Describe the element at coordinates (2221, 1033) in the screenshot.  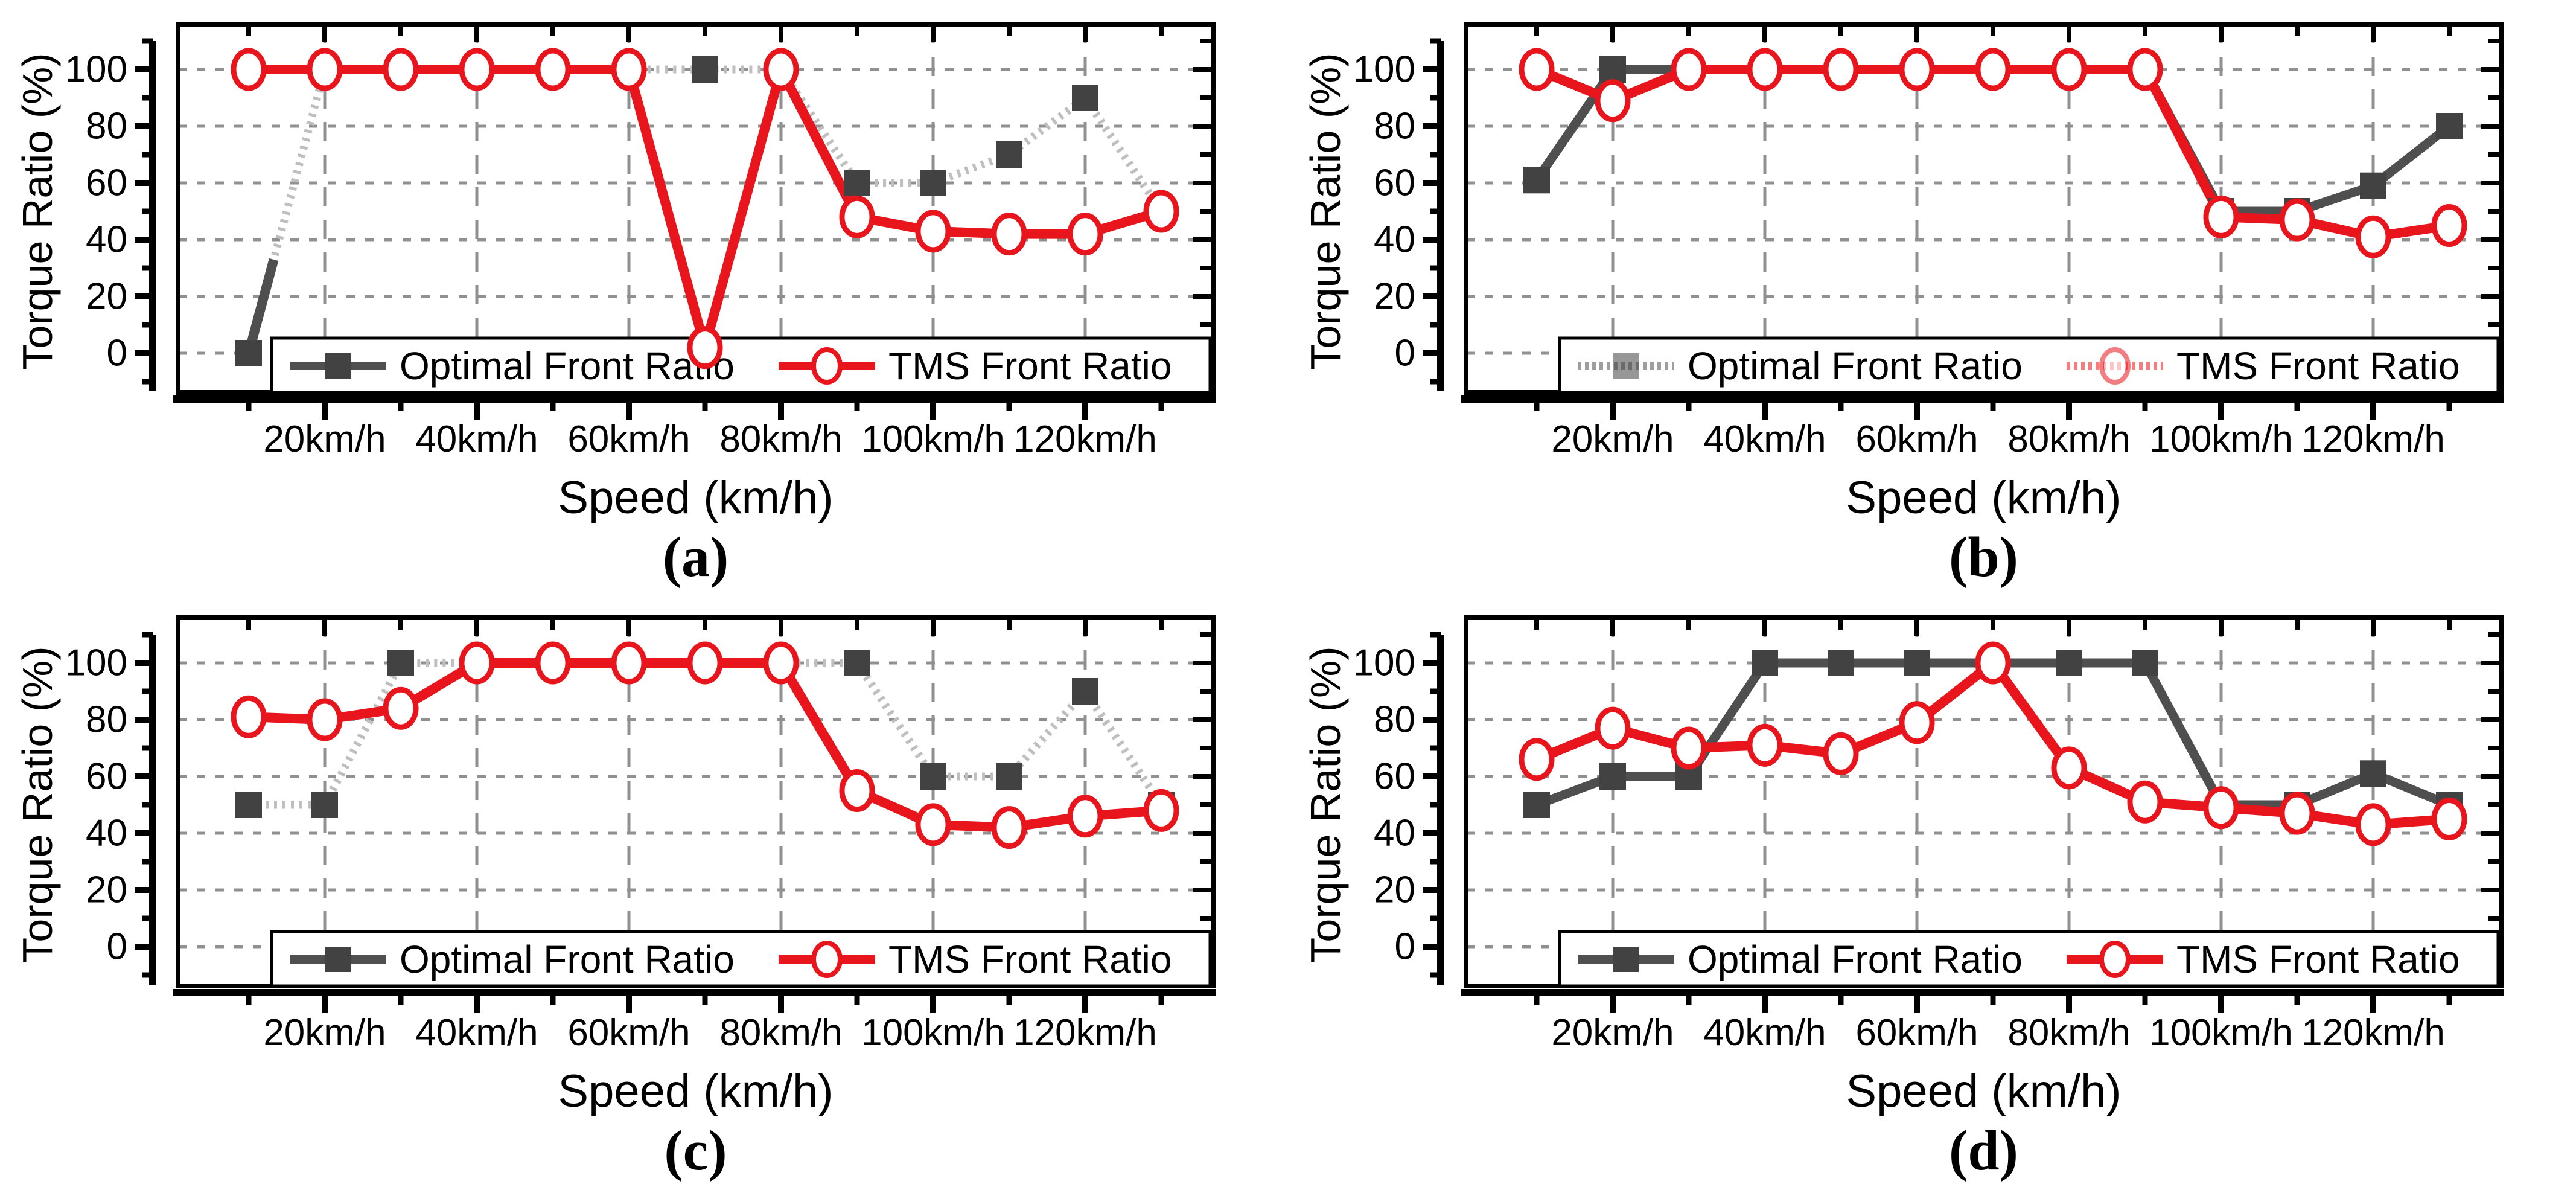
I see `x-tick-label: 100km/h` at that location.